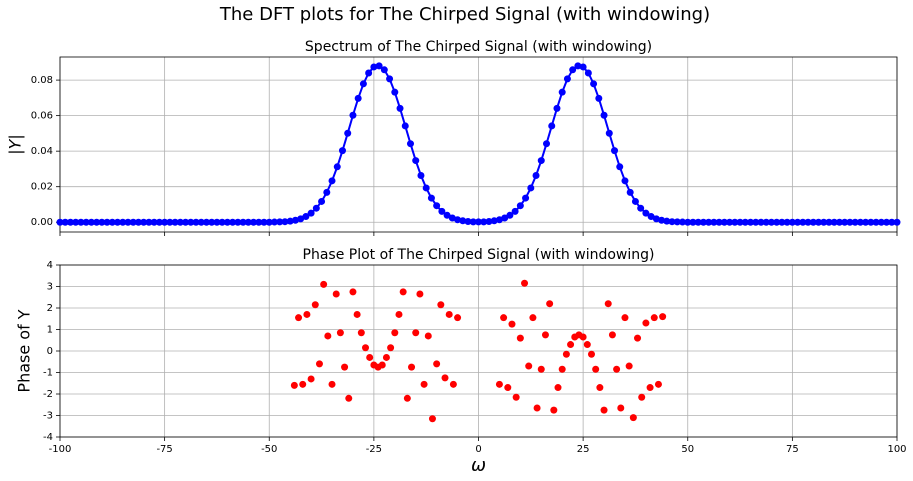 This screenshot has width=913, height=481. Describe the element at coordinates (792, 449) in the screenshot. I see `x-tick-label: 75` at that location.